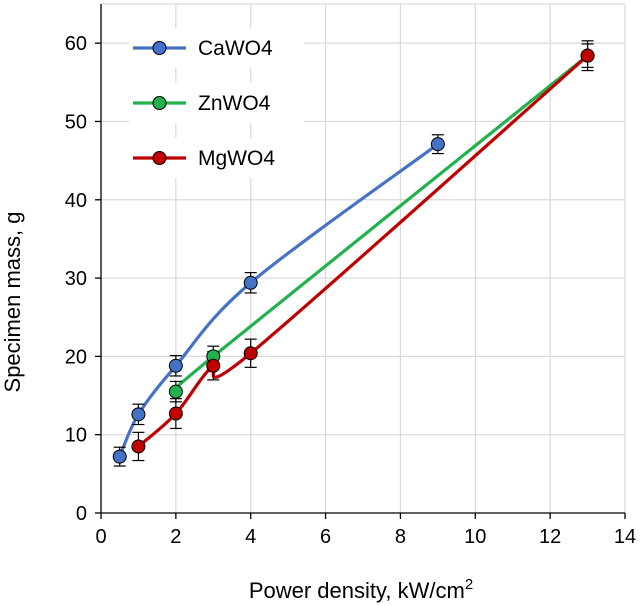 The image size is (643, 606). What do you see at coordinates (475, 537) in the screenshot?
I see `x-tick-label: 10` at bounding box center [475, 537].